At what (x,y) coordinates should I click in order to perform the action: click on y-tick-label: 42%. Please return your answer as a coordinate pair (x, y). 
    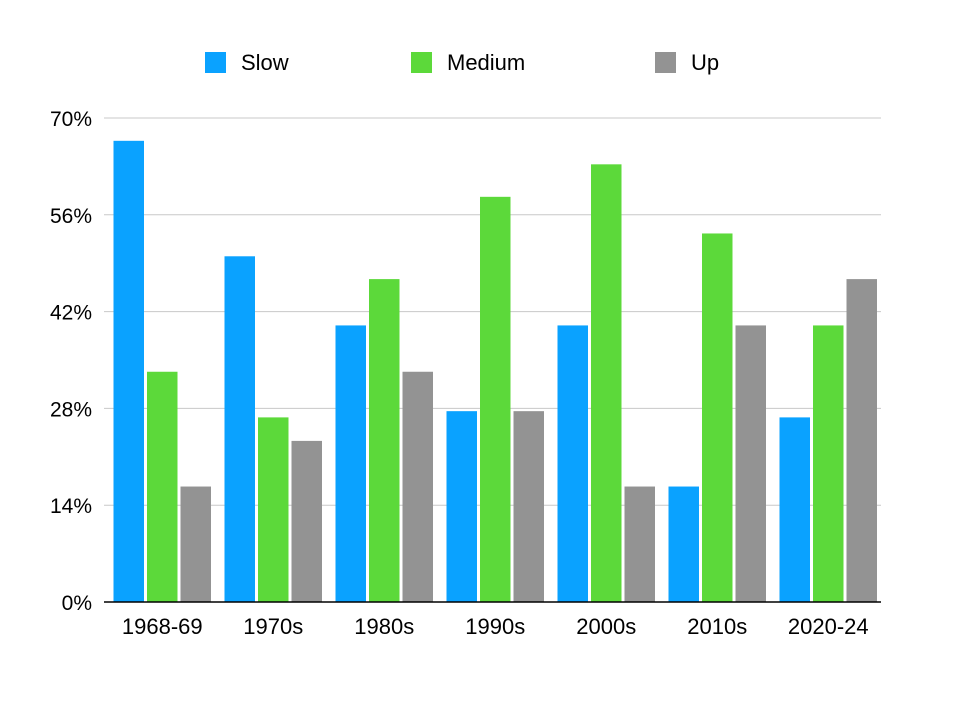
    Looking at the image, I should click on (71, 313).